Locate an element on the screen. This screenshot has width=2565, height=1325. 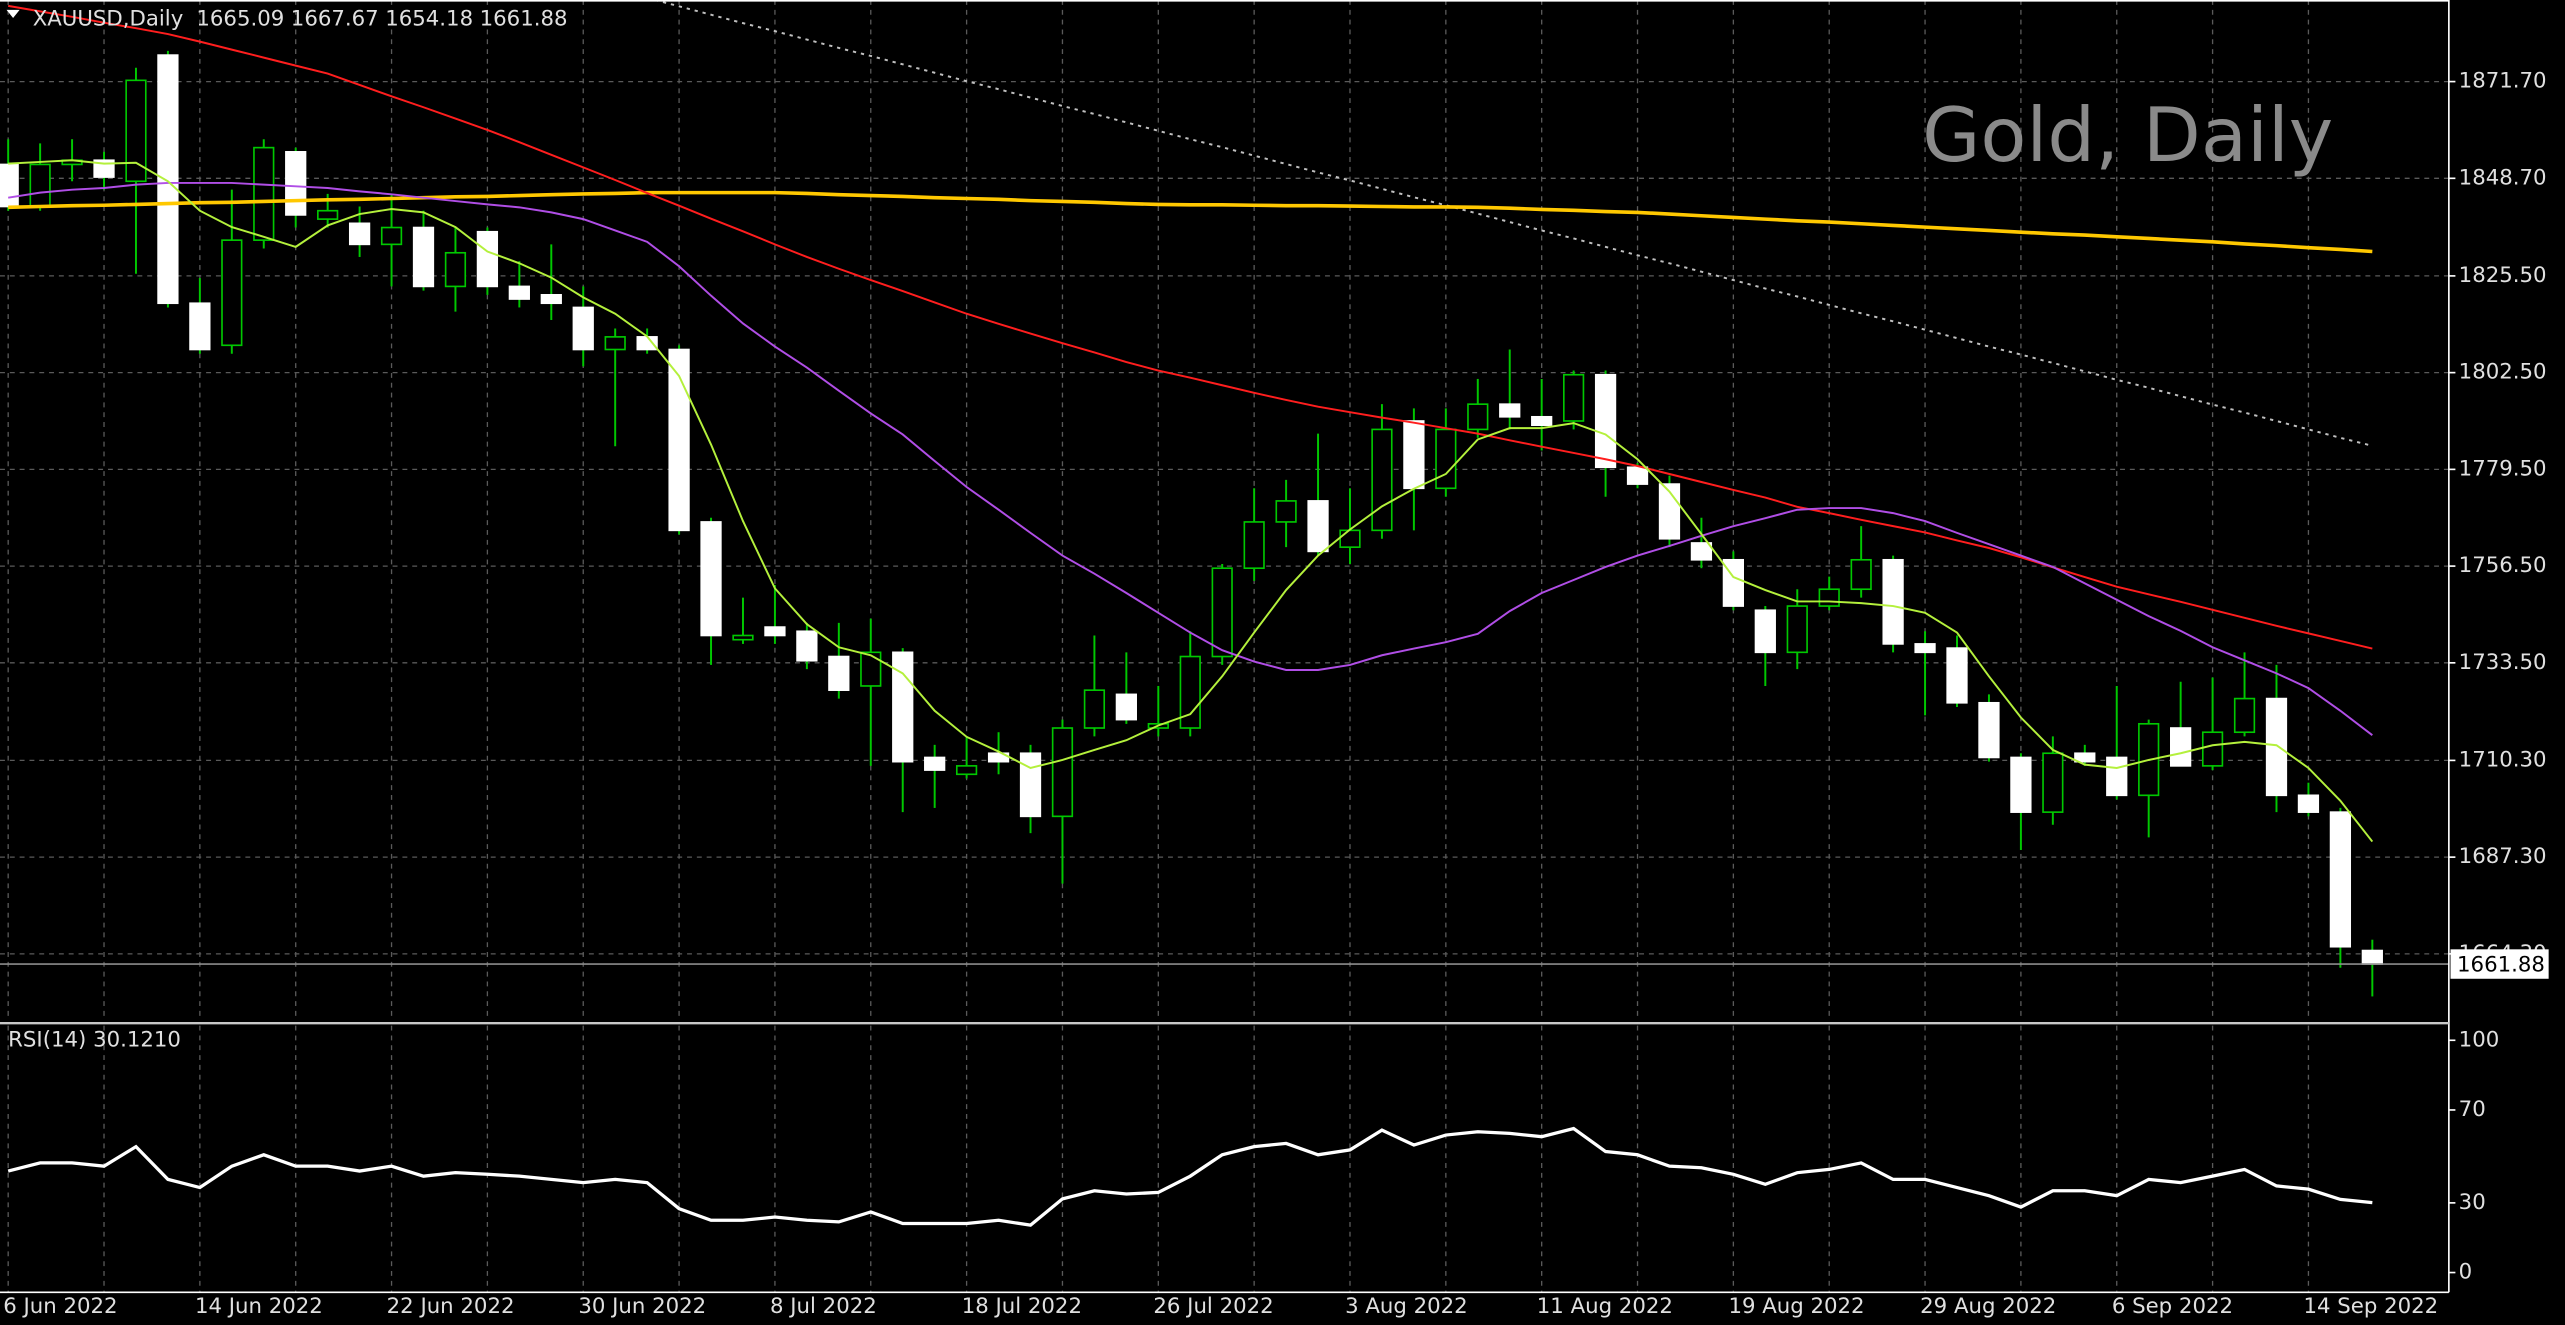
x-tick-label: 14 Sep 2022 is located at coordinates (2371, 1306).